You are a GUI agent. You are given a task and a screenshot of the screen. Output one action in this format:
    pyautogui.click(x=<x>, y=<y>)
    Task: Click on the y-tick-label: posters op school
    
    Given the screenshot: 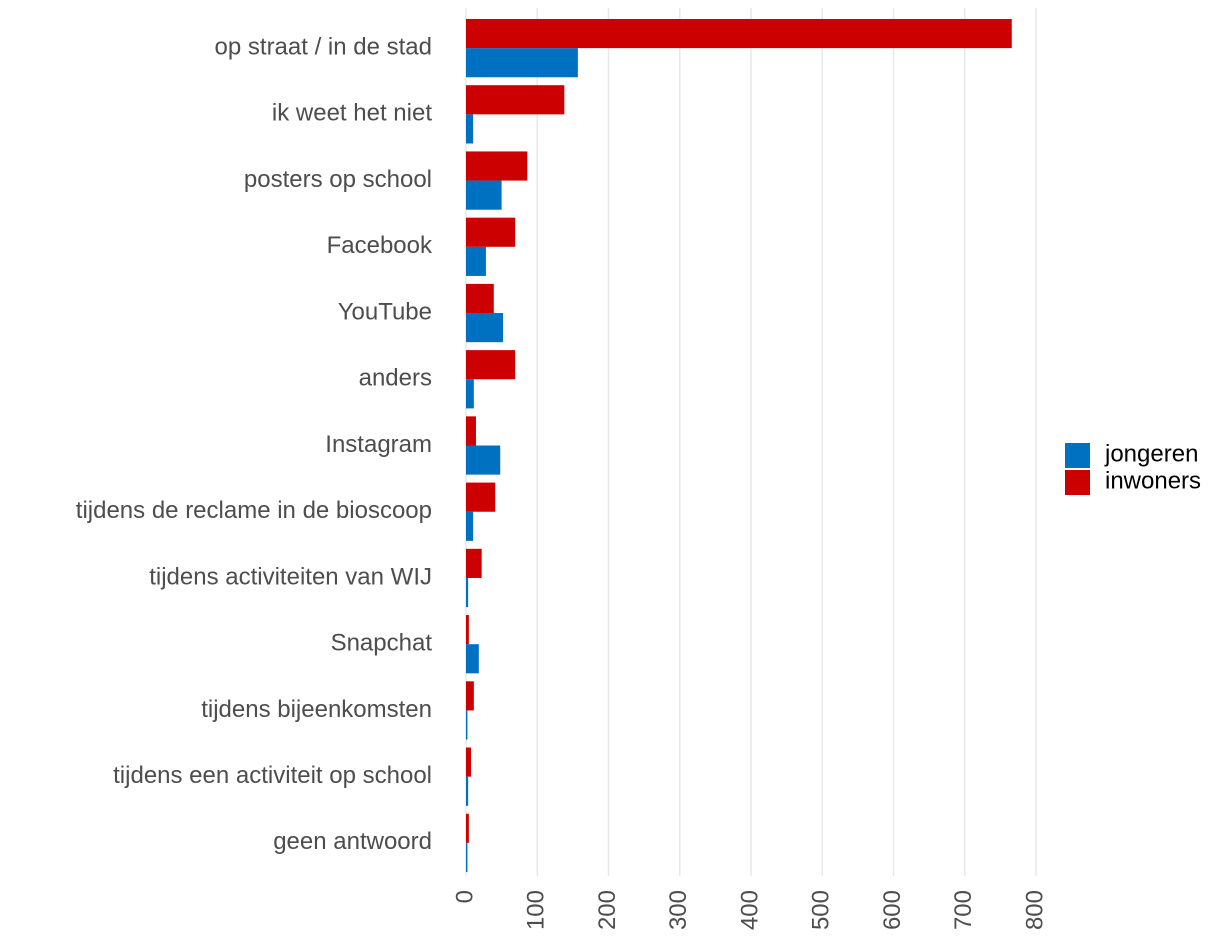 What is the action you would take?
    pyautogui.click(x=338, y=179)
    